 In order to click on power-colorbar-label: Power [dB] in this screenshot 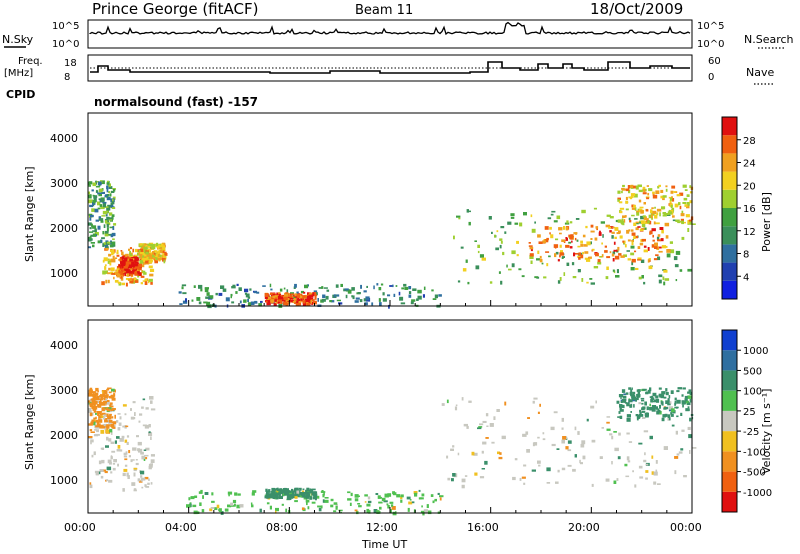, I will do `click(766, 222)`.